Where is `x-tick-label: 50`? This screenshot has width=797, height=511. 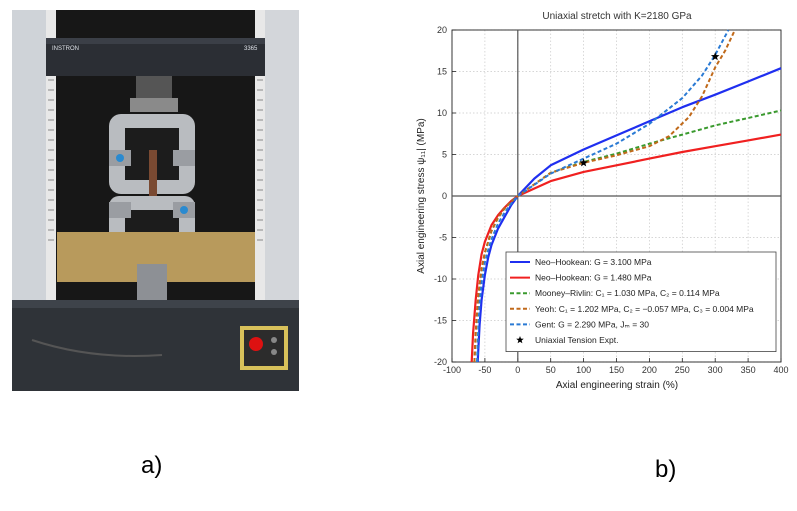
x-tick-label: 50 is located at coordinates (551, 370).